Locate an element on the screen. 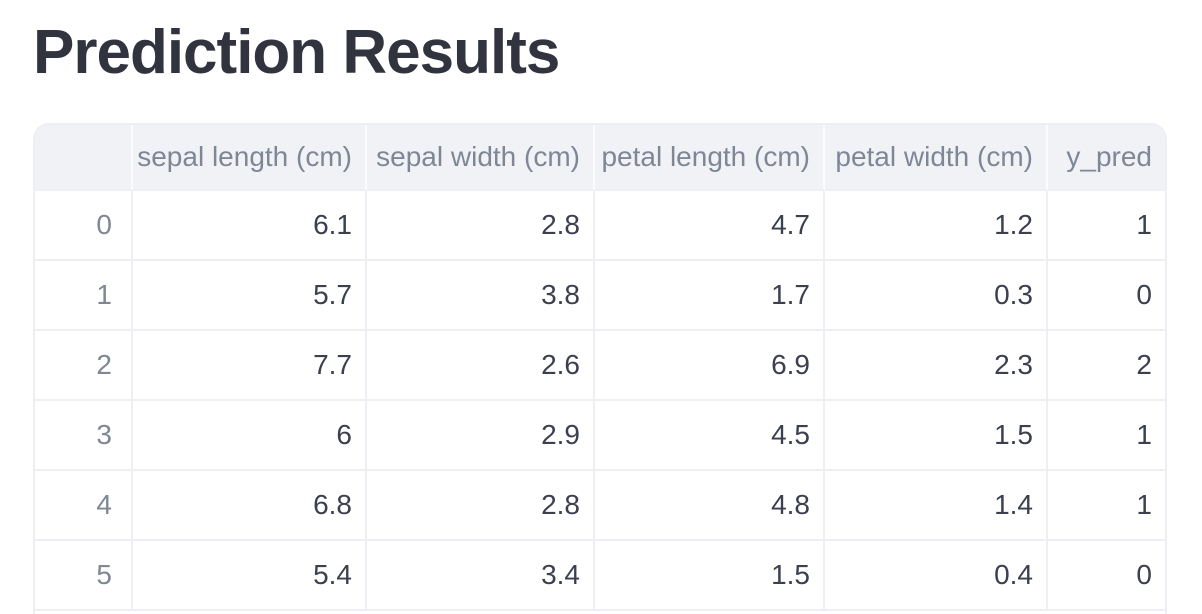 The height and width of the screenshot is (614, 1202). data-cell: 0.4 is located at coordinates (936, 576).